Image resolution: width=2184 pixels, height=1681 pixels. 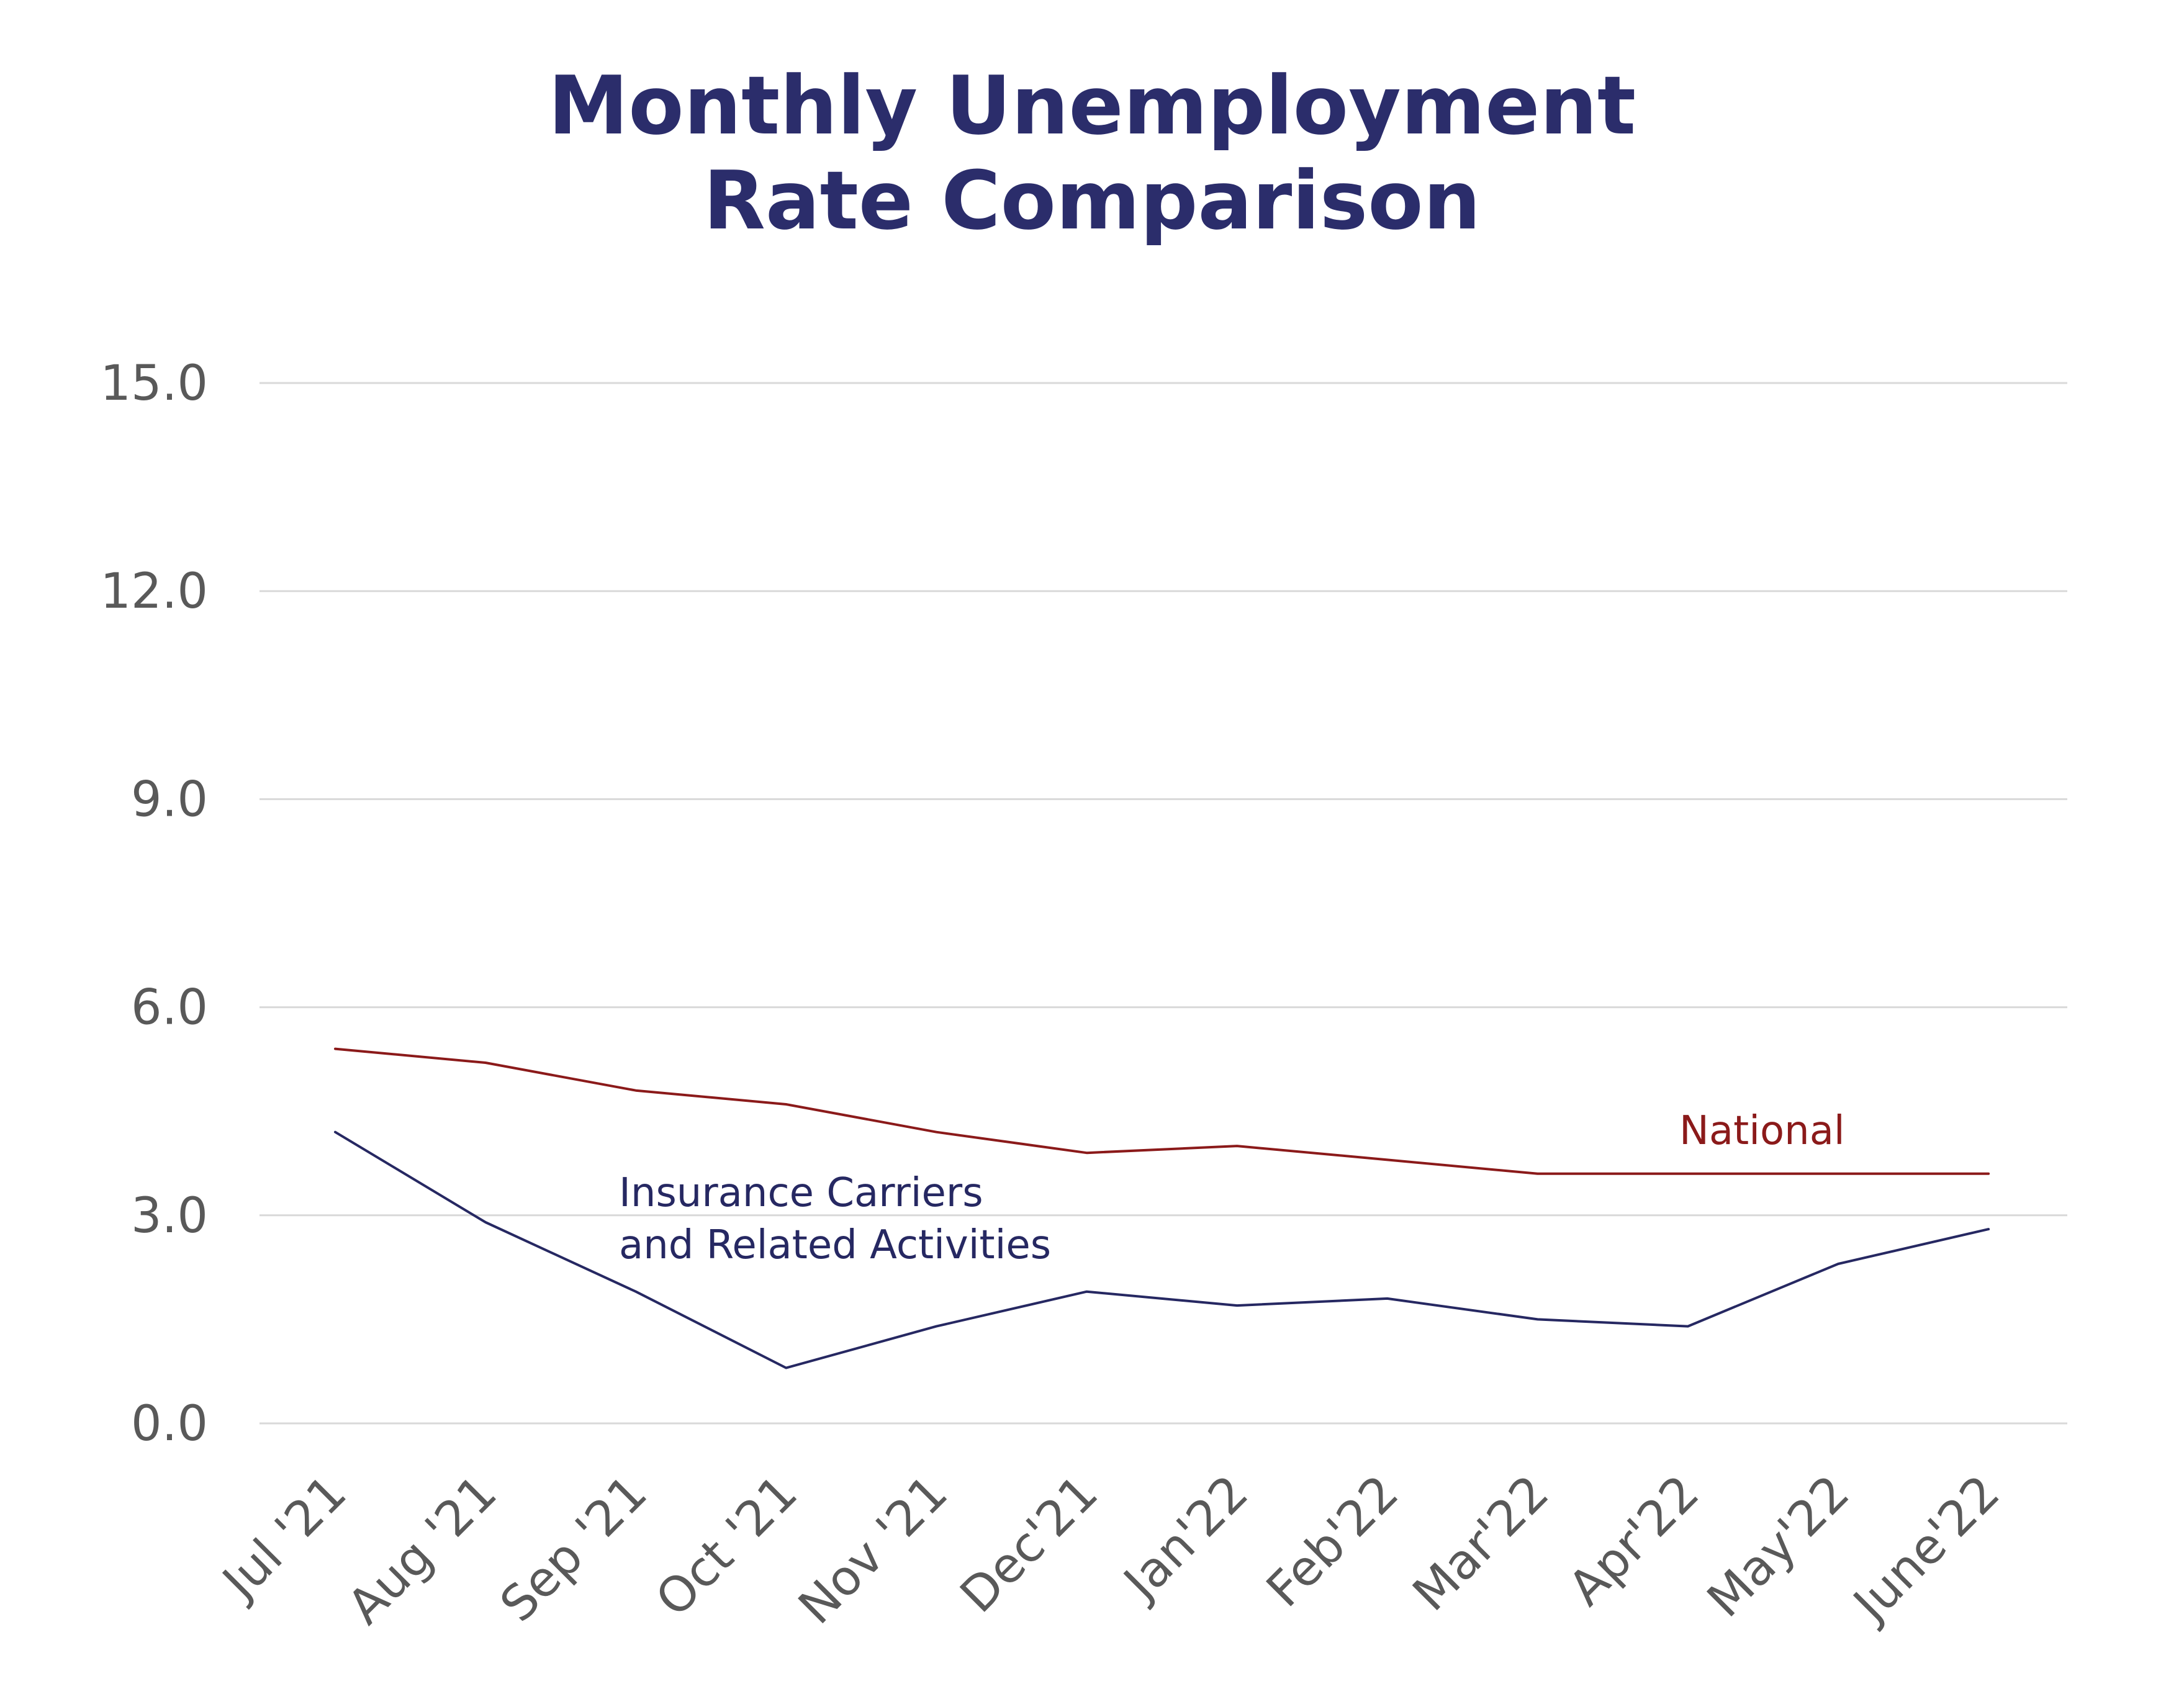 I want to click on y-tick-label: 9.0, so click(x=169, y=799).